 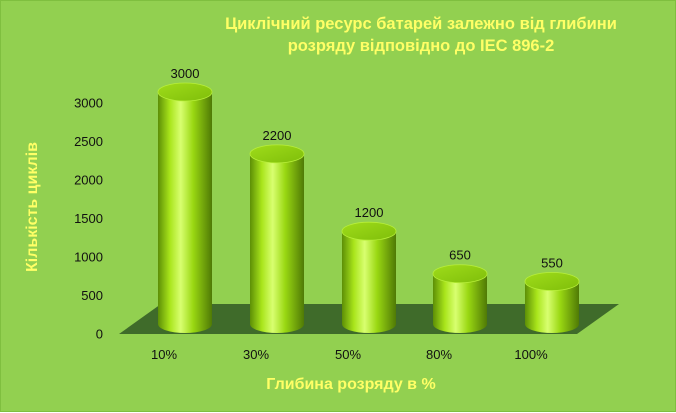 I want to click on y-tick-label: 3000, so click(x=88, y=103).